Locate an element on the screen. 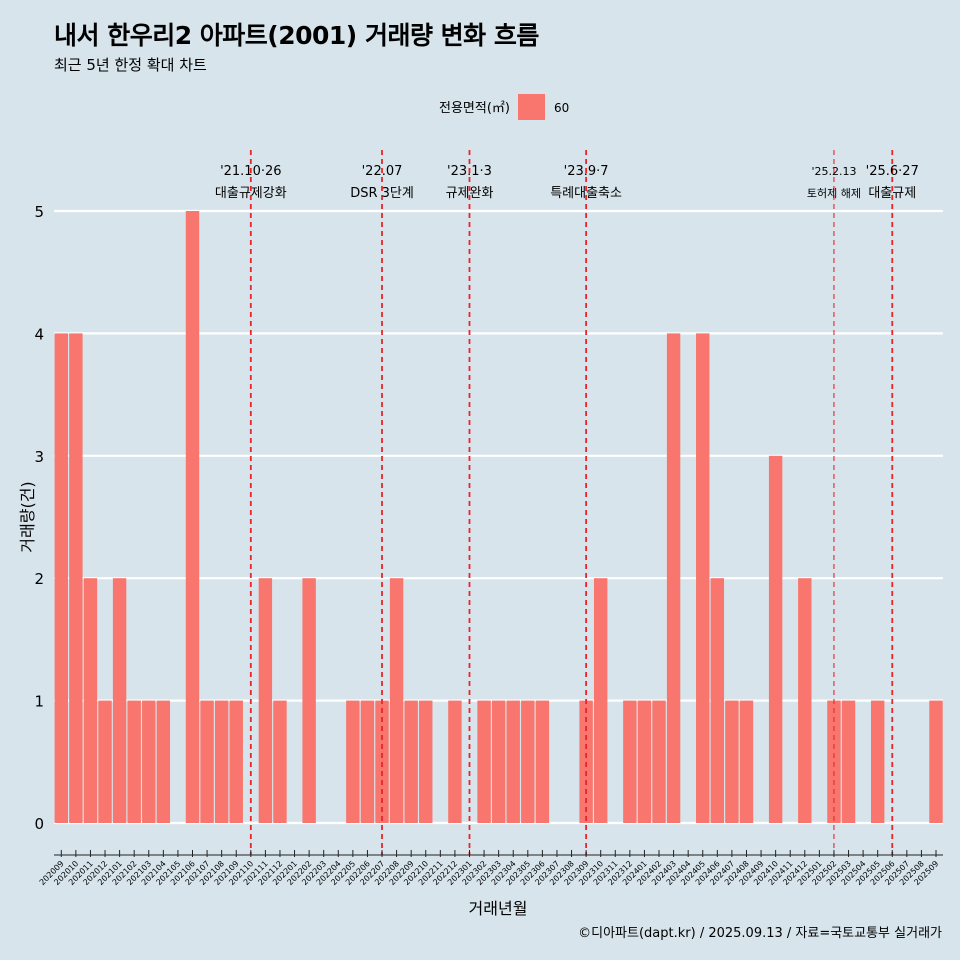 The height and width of the screenshot is (960, 960). y-tick-label: 4 is located at coordinates (39, 334).